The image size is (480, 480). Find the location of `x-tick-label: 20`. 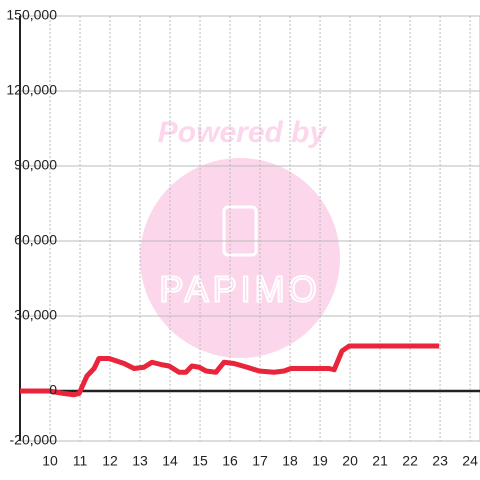

x-tick-label: 20 is located at coordinates (350, 461).